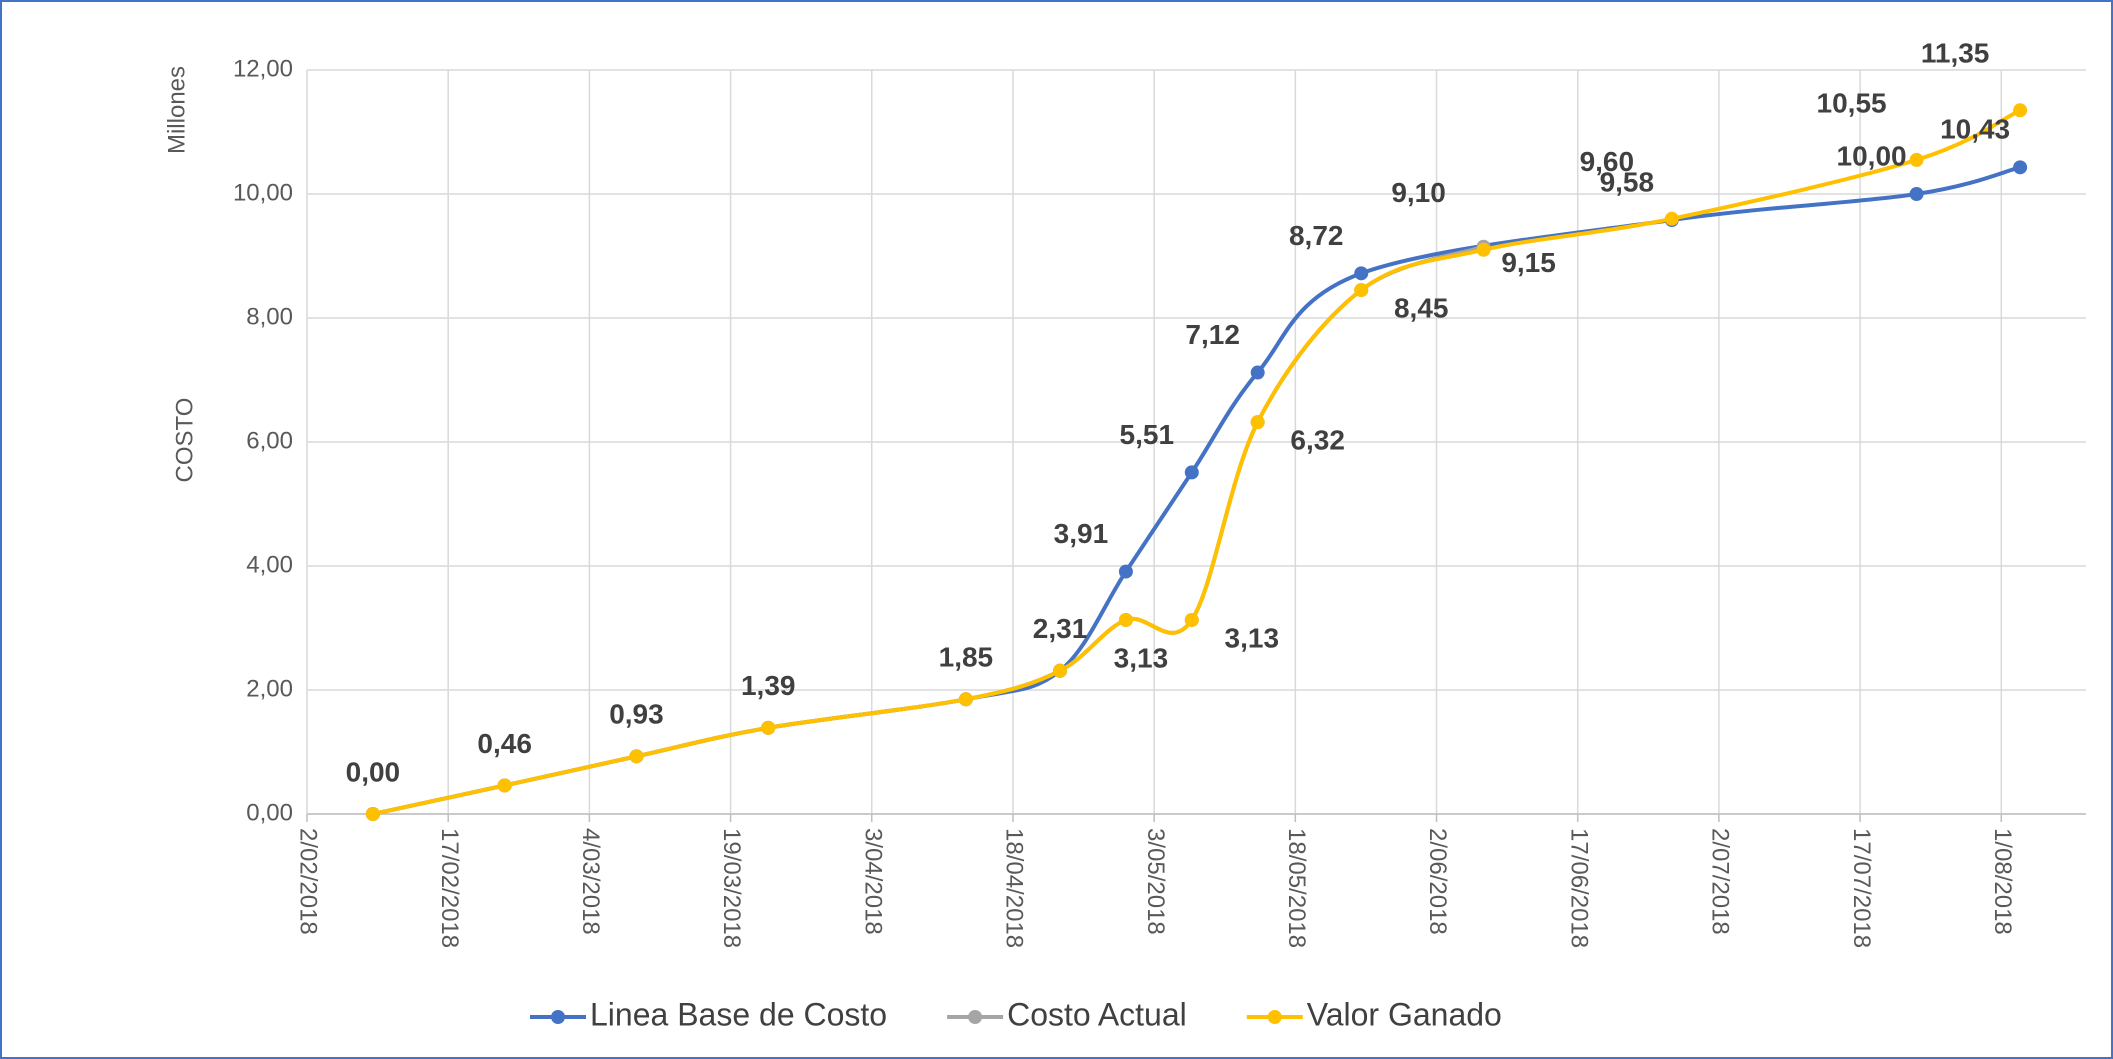  What do you see at coordinates (1060, 628) in the screenshot?
I see `data-label: 2,31` at bounding box center [1060, 628].